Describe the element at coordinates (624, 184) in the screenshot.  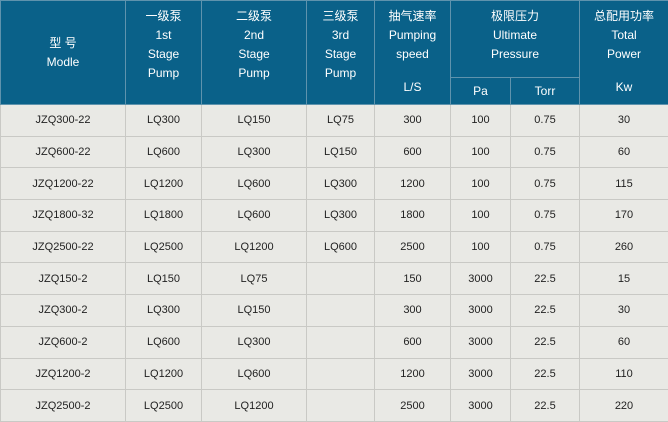
I see `cell-power: 115` at that location.